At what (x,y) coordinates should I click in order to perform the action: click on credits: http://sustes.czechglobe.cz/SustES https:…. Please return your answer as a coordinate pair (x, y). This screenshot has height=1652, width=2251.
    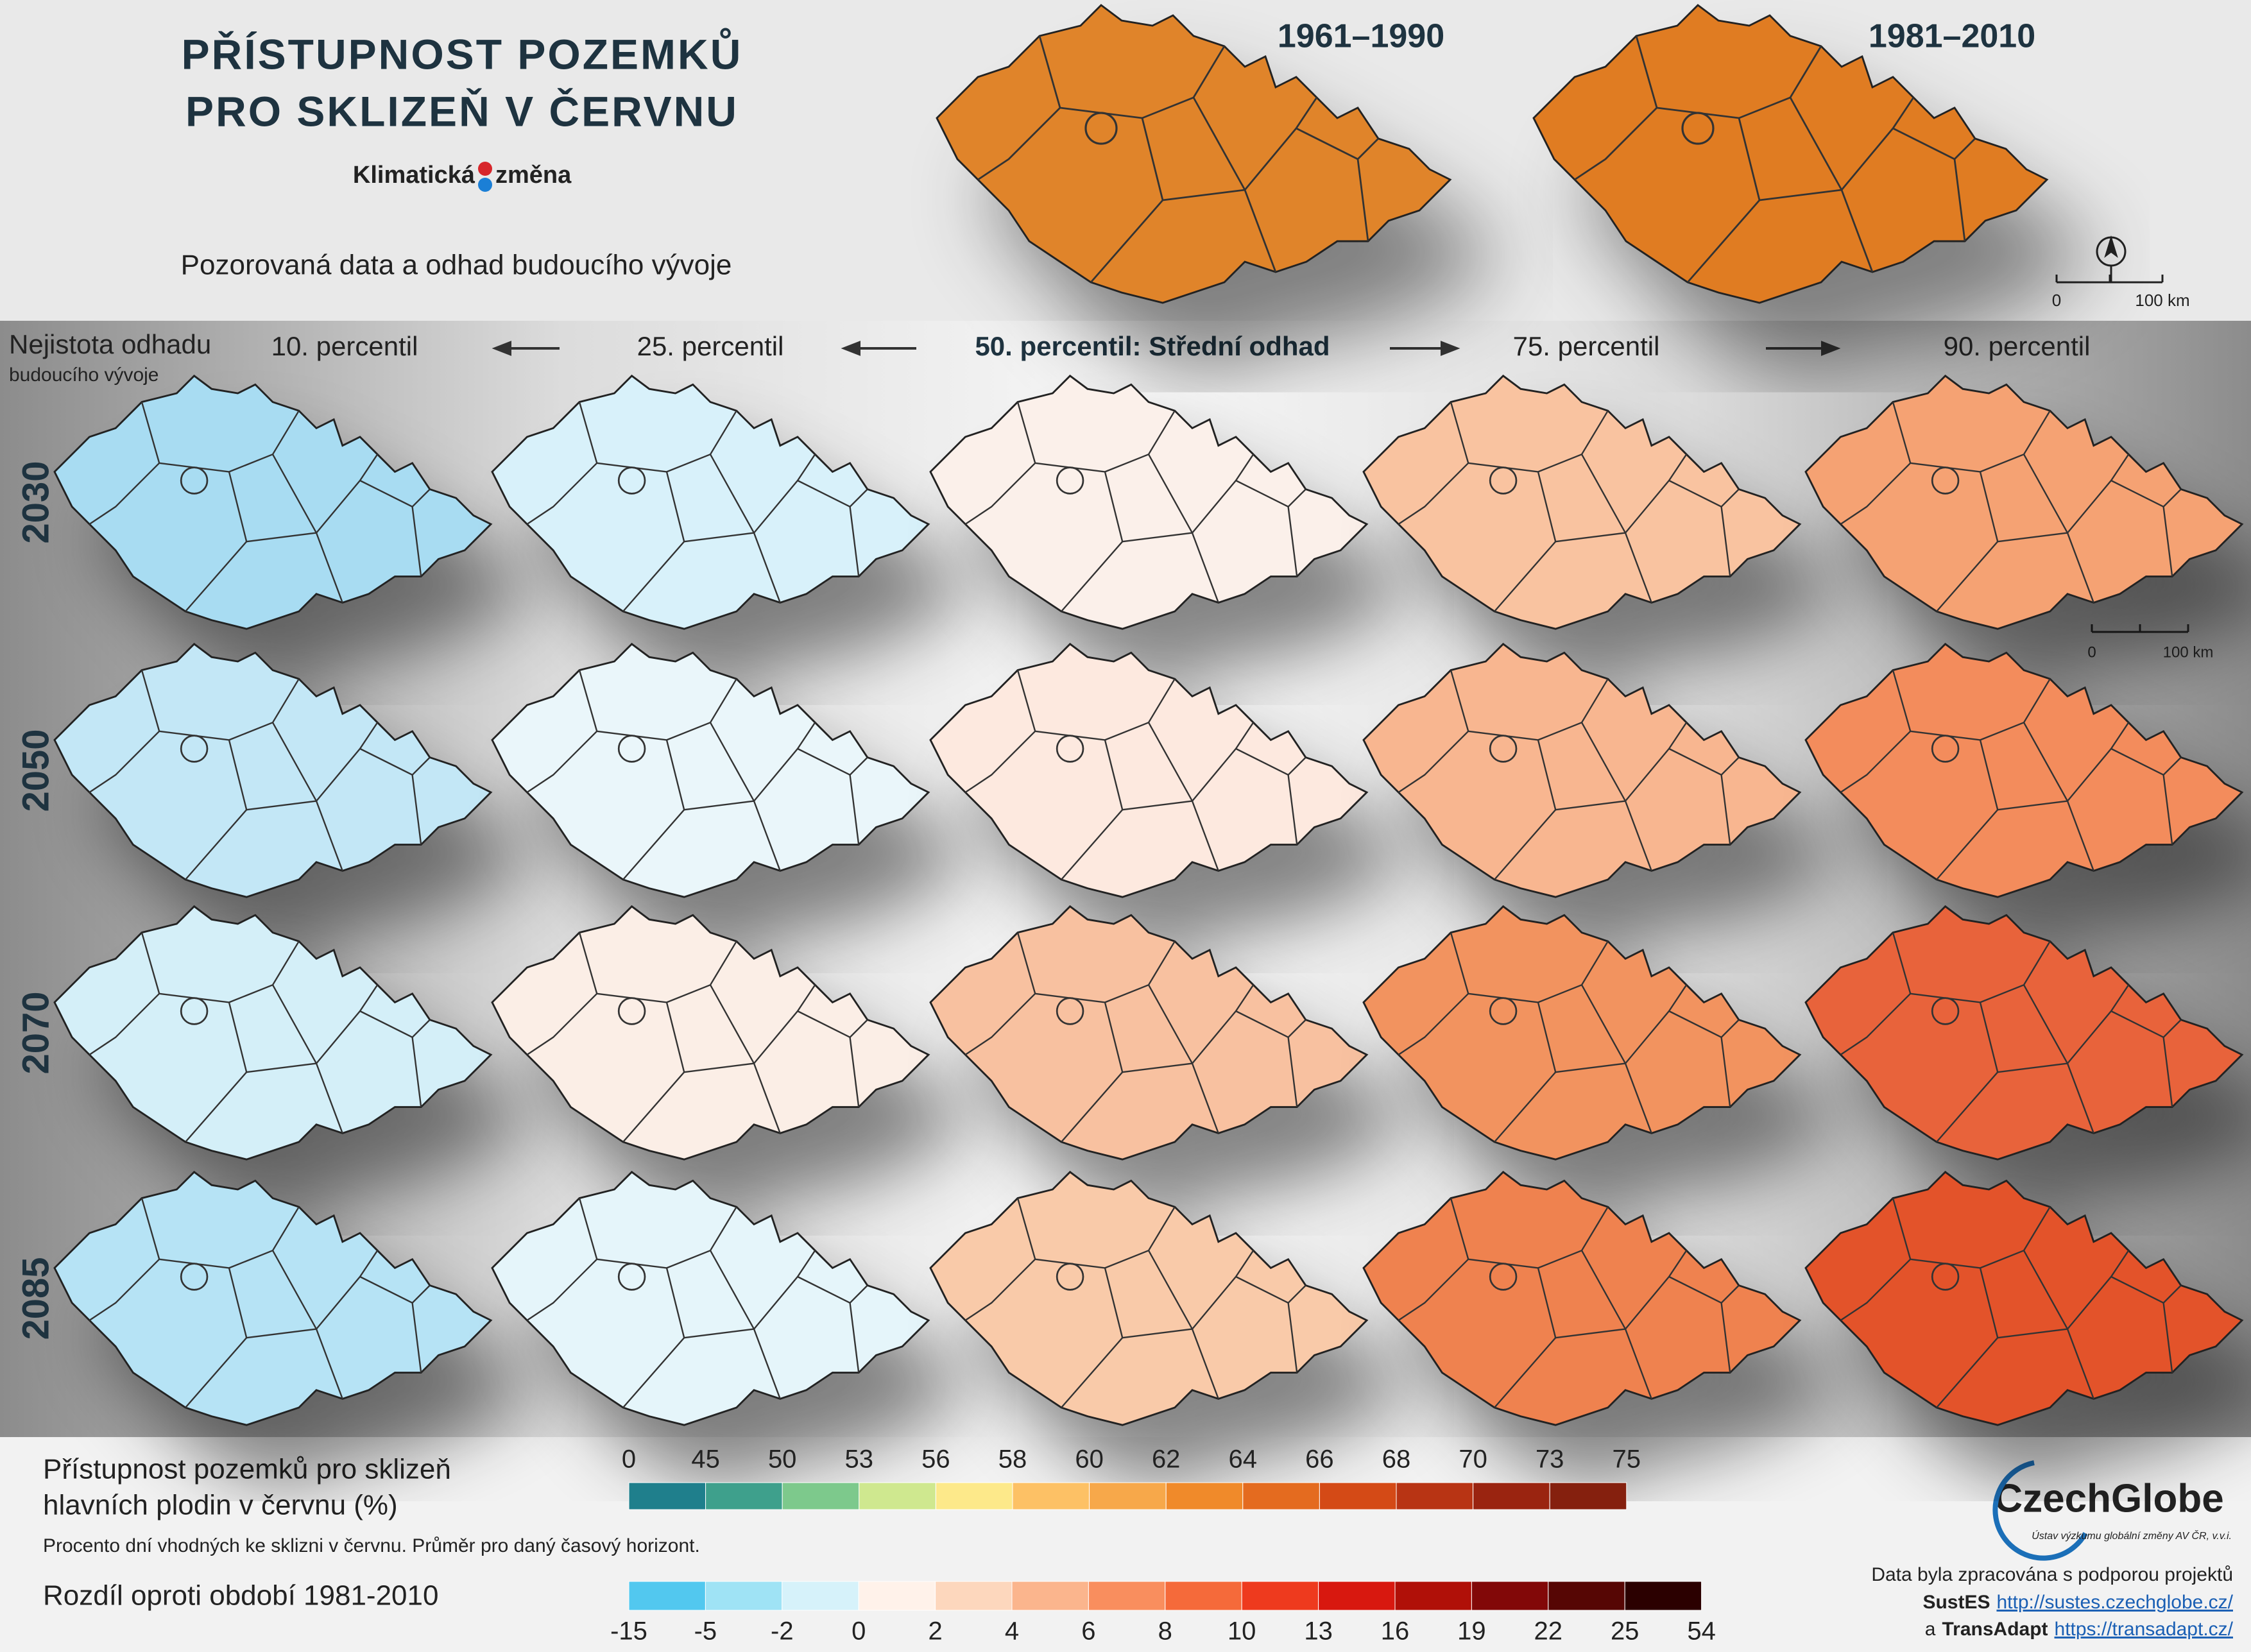
    Looking at the image, I should click on (2077, 1616).